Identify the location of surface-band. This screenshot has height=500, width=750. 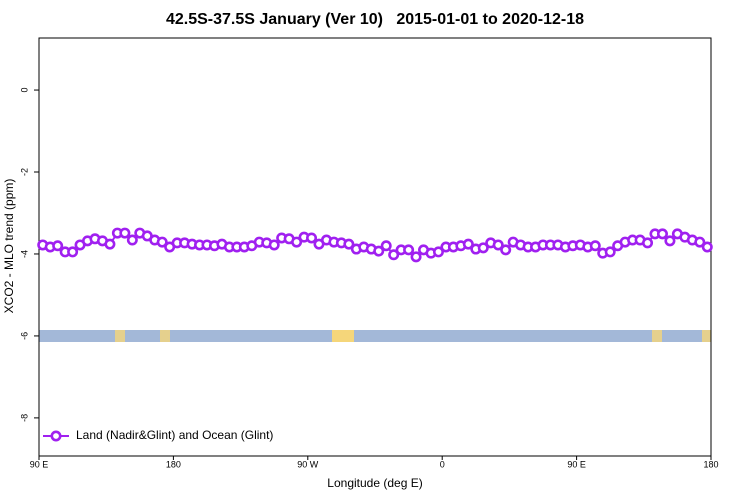
(375, 336).